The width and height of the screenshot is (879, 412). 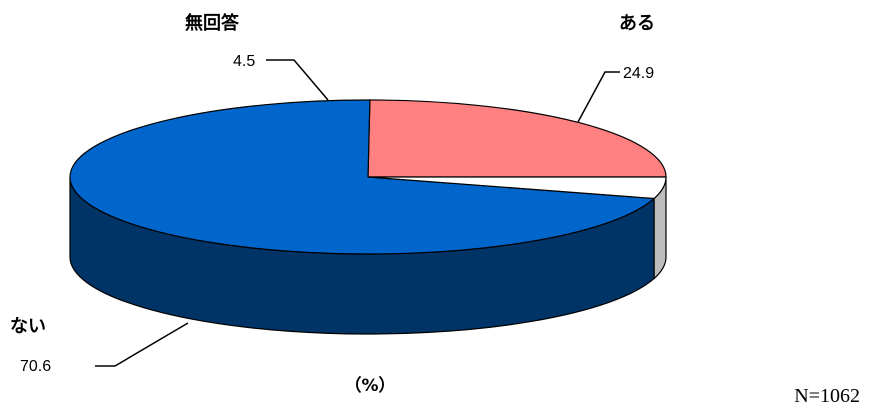 What do you see at coordinates (244, 61) in the screenshot?
I see `value-label-2: 4.5` at bounding box center [244, 61].